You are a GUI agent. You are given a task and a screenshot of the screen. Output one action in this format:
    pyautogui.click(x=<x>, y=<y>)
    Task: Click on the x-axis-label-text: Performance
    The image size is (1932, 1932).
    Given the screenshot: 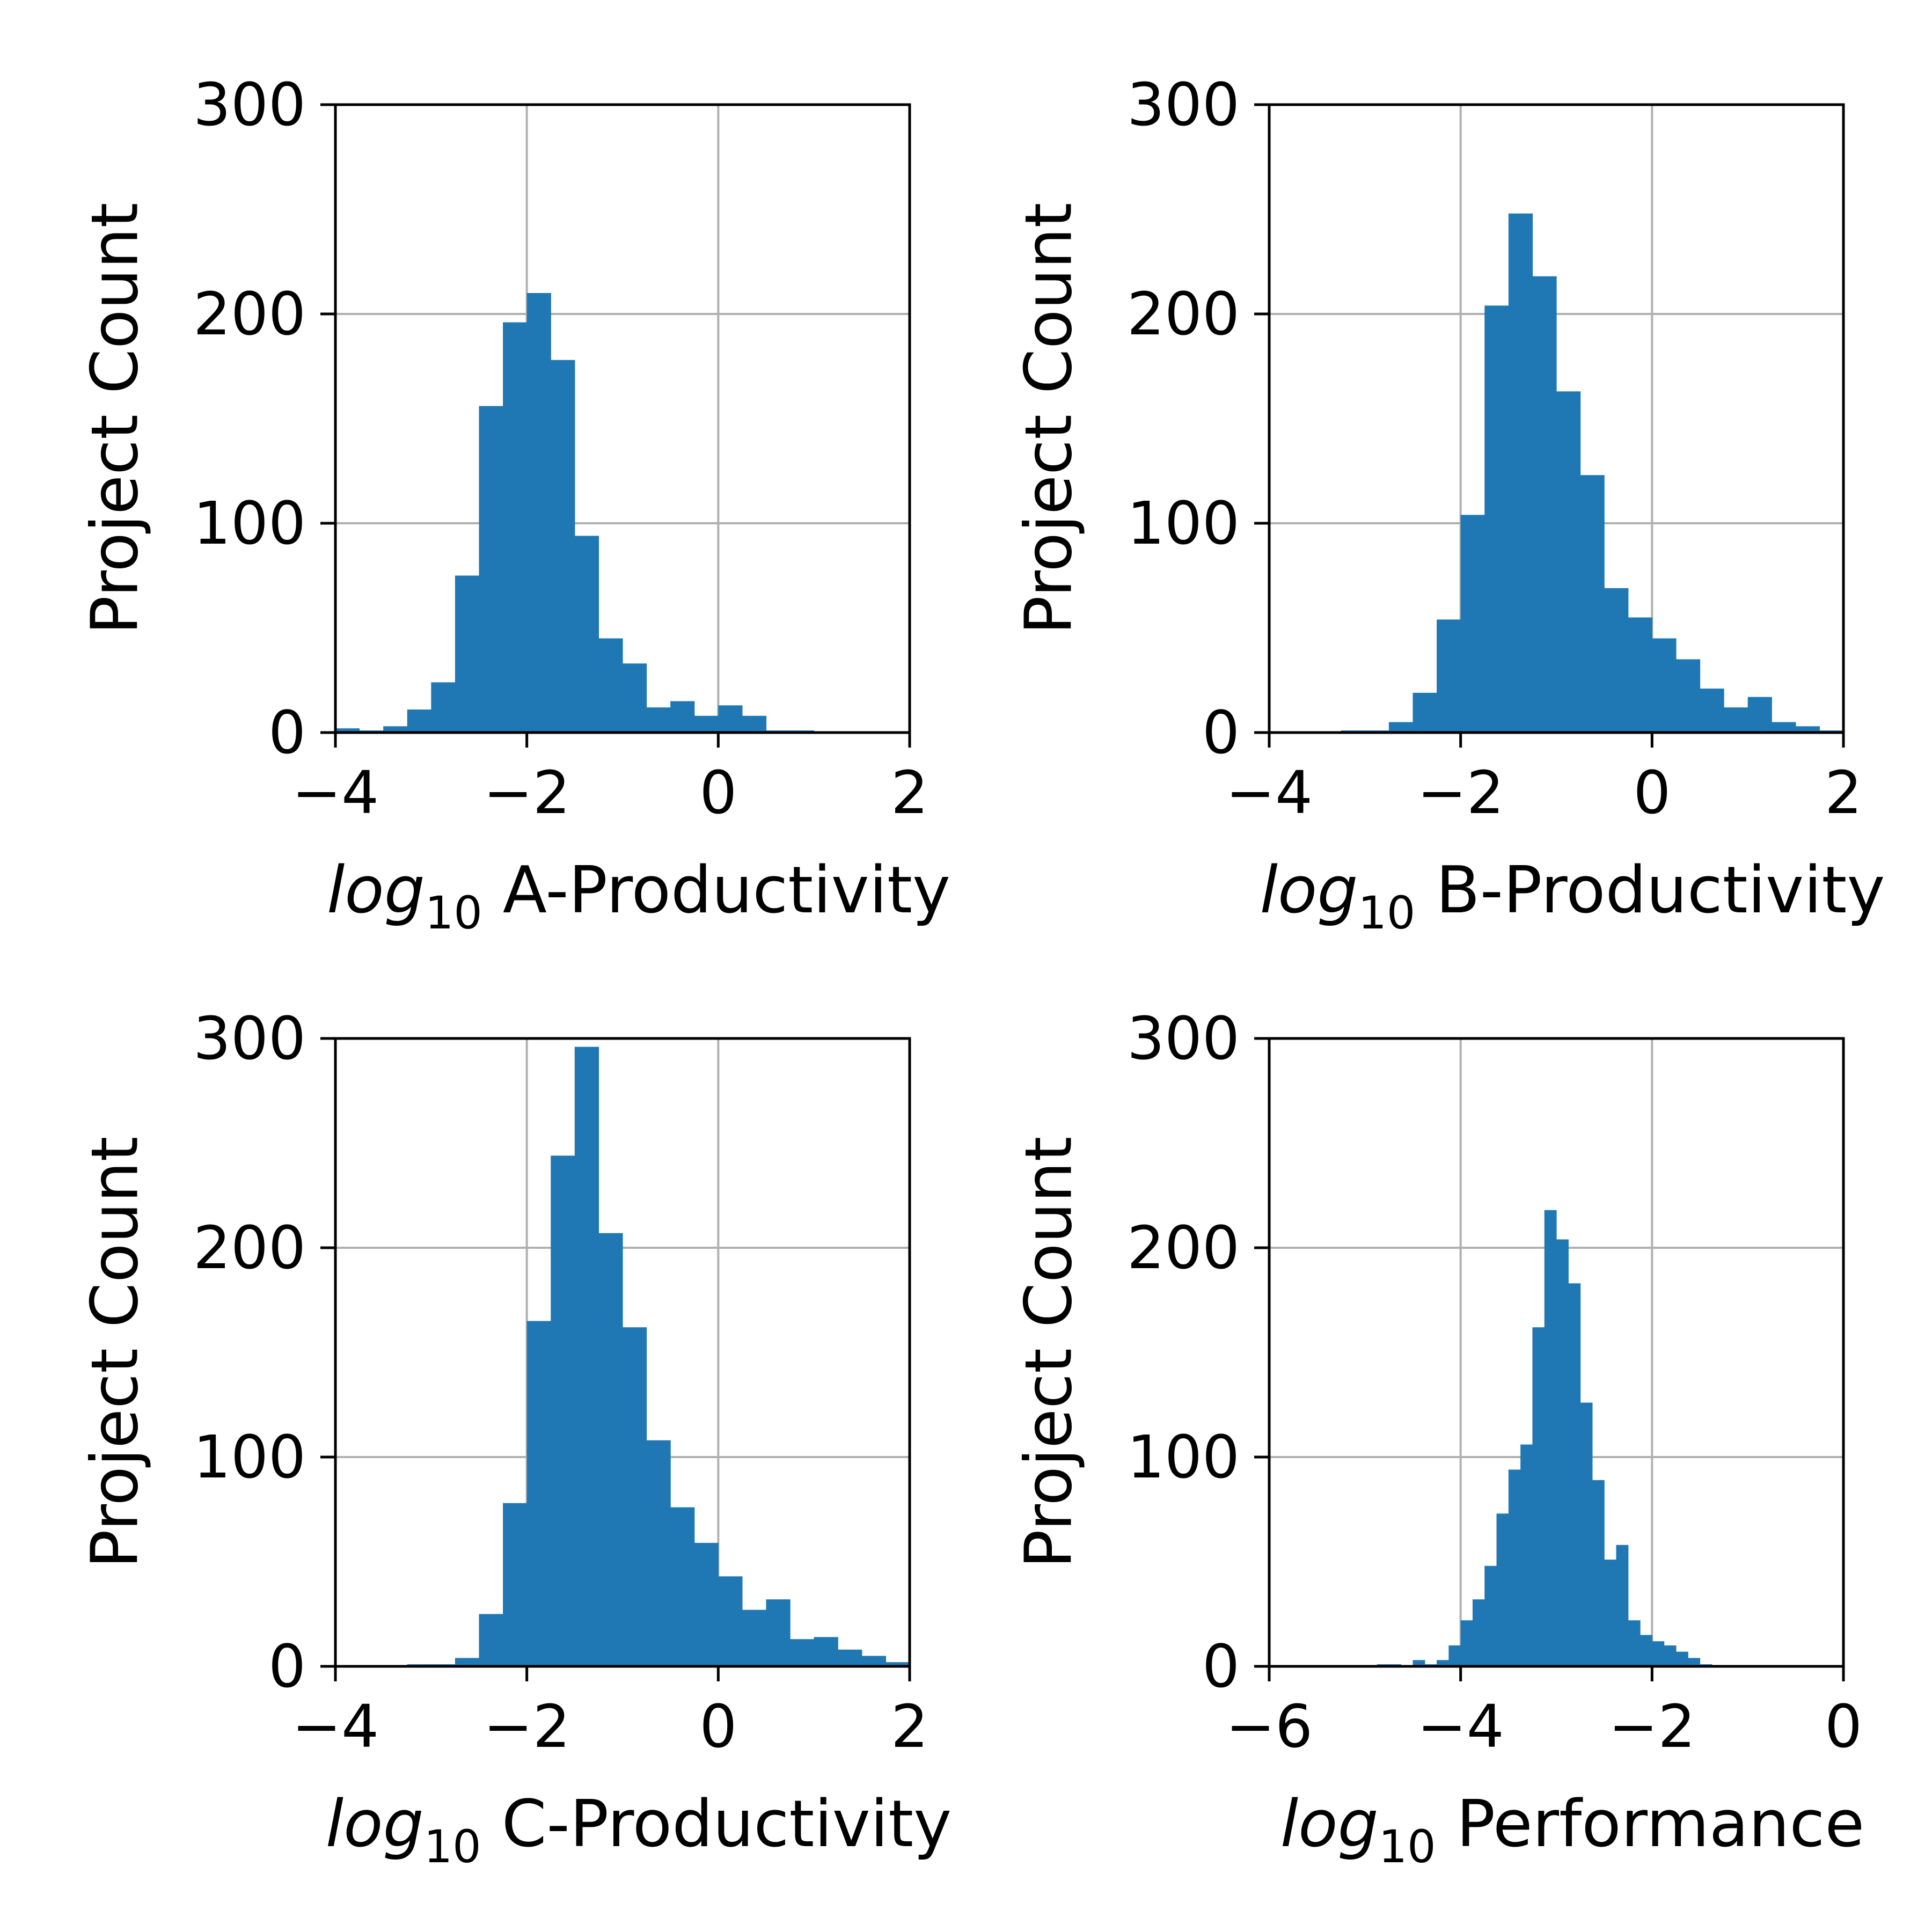 What is the action you would take?
    pyautogui.click(x=1650, y=1824)
    